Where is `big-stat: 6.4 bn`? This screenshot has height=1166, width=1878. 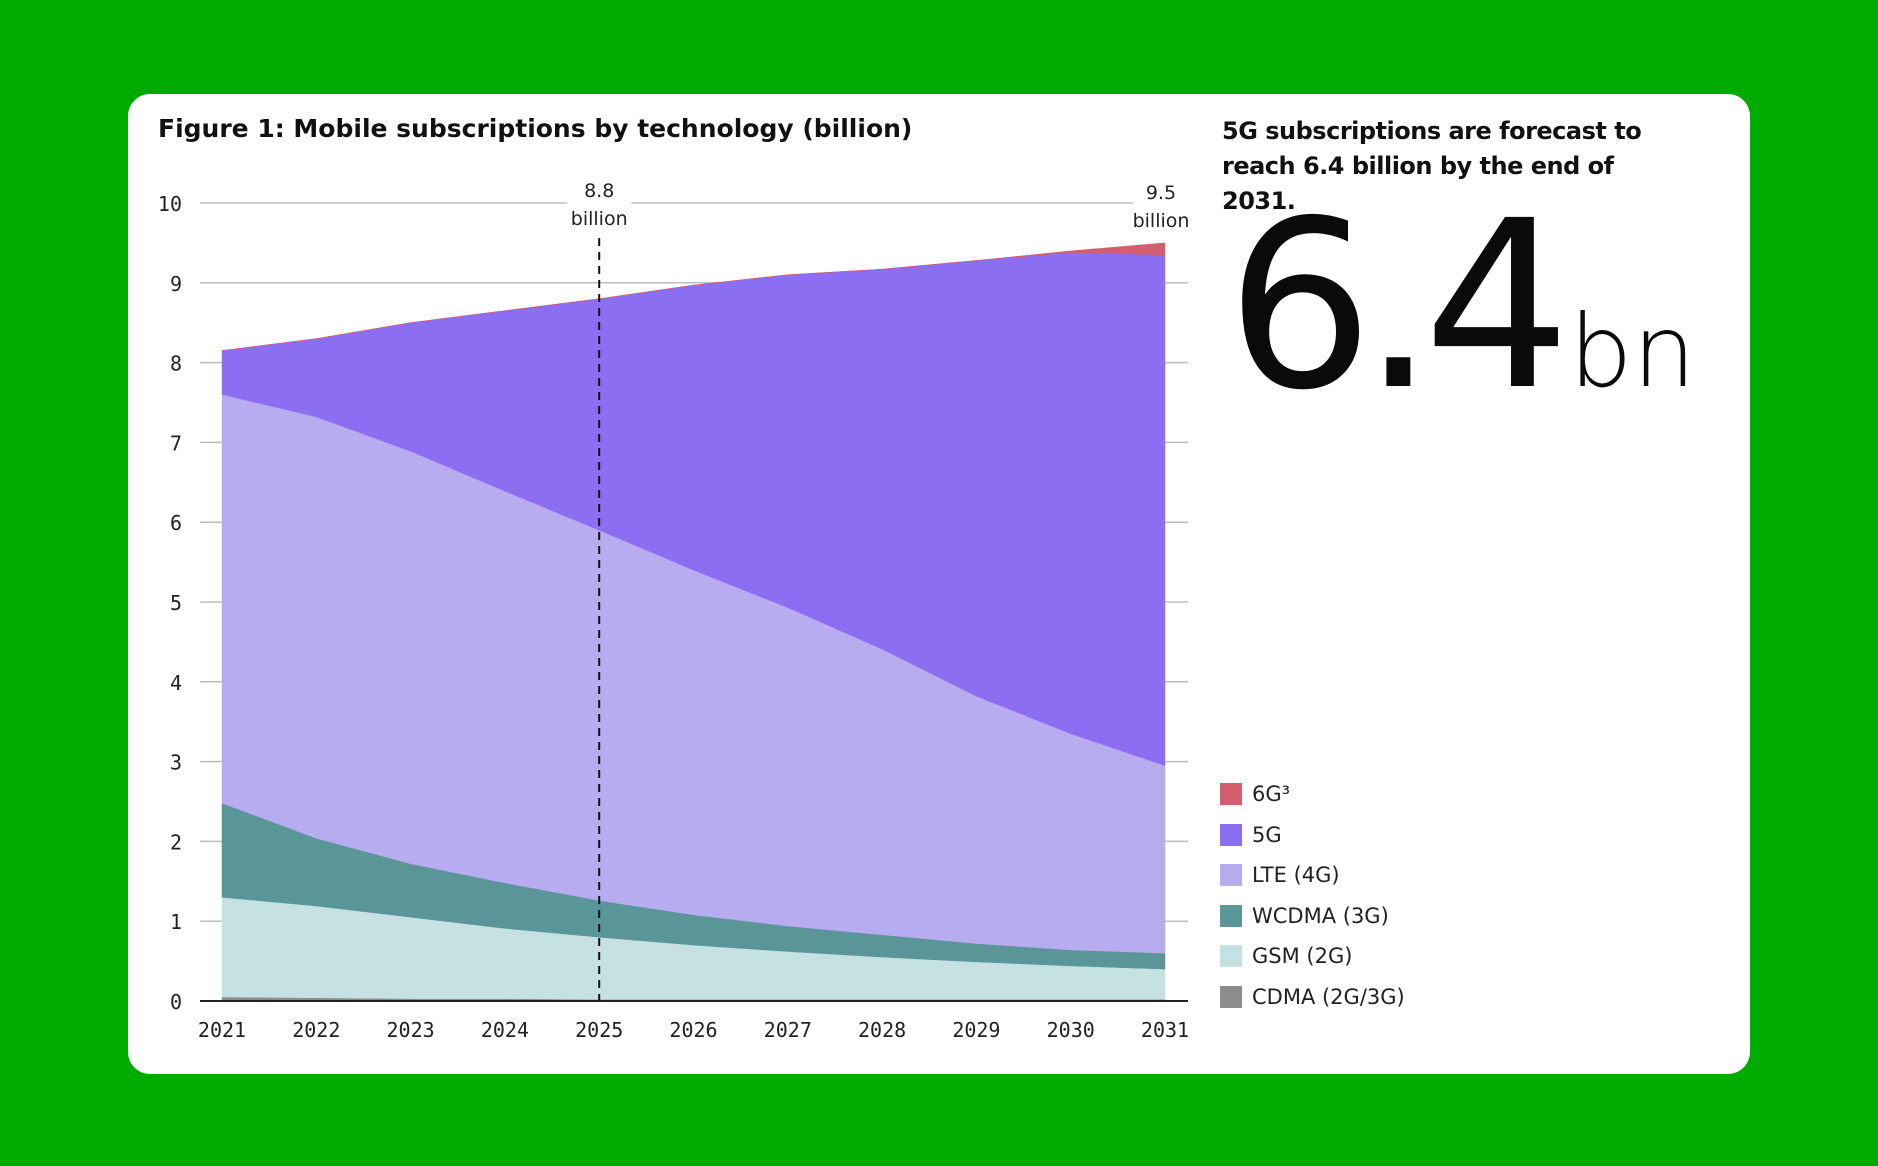 big-stat: 6.4 bn is located at coordinates (1461, 306).